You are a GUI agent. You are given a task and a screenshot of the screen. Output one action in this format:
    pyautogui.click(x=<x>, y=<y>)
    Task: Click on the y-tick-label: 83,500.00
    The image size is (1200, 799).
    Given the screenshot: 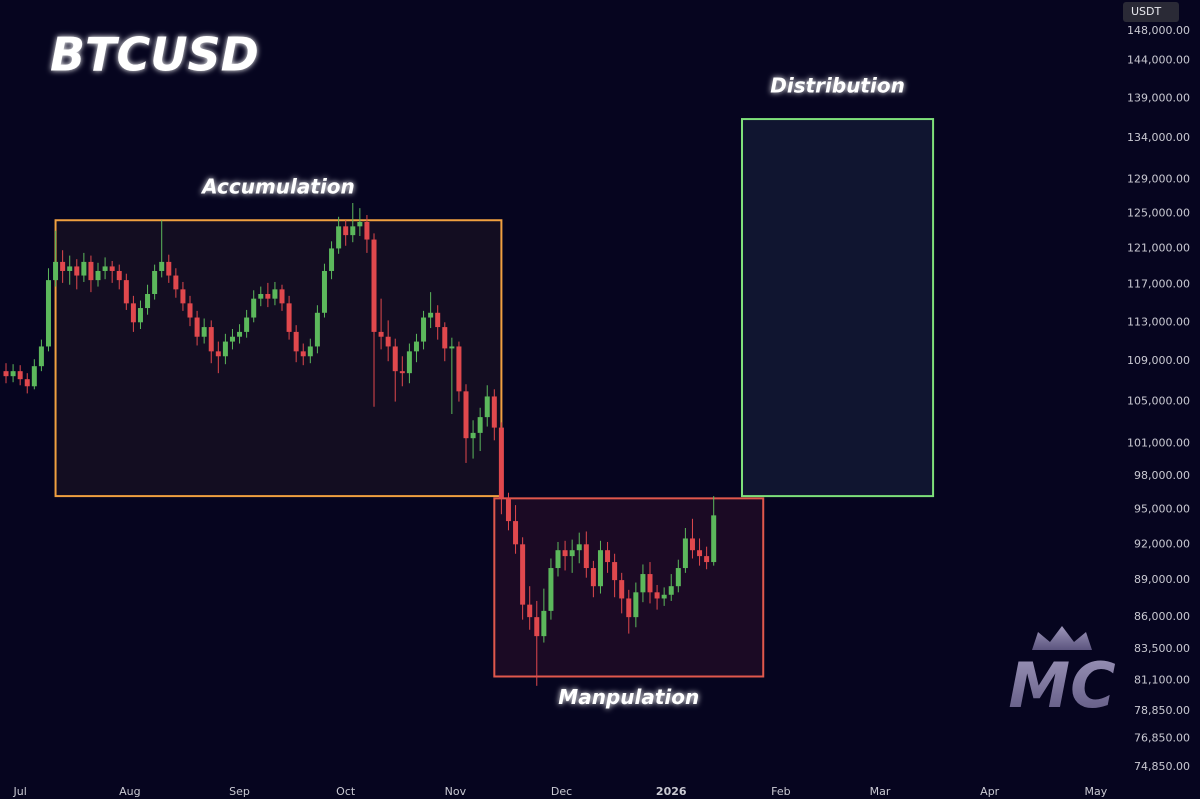 What is the action you would take?
    pyautogui.click(x=1162, y=648)
    